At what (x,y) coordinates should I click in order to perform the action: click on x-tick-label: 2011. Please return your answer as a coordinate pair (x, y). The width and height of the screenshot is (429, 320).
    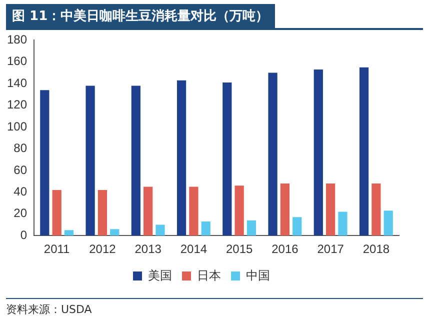
    Looking at the image, I should click on (57, 249).